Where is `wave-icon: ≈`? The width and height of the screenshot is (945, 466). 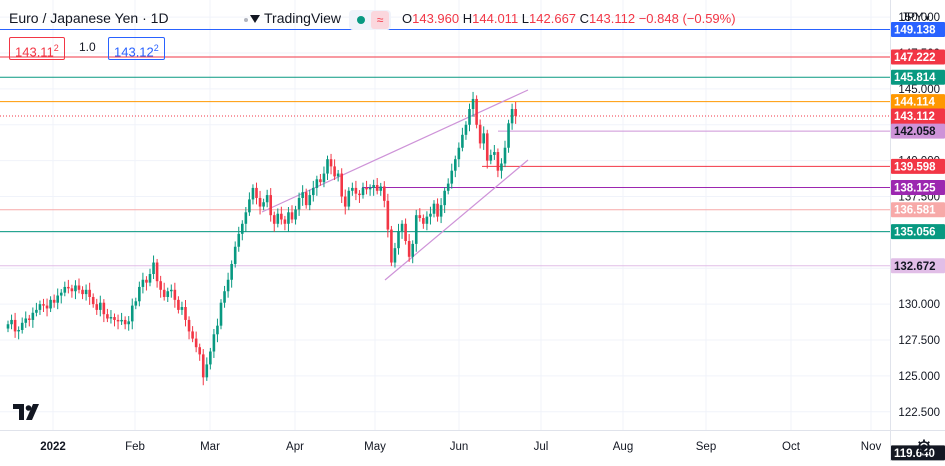 wave-icon: ≈ is located at coordinates (380, 20).